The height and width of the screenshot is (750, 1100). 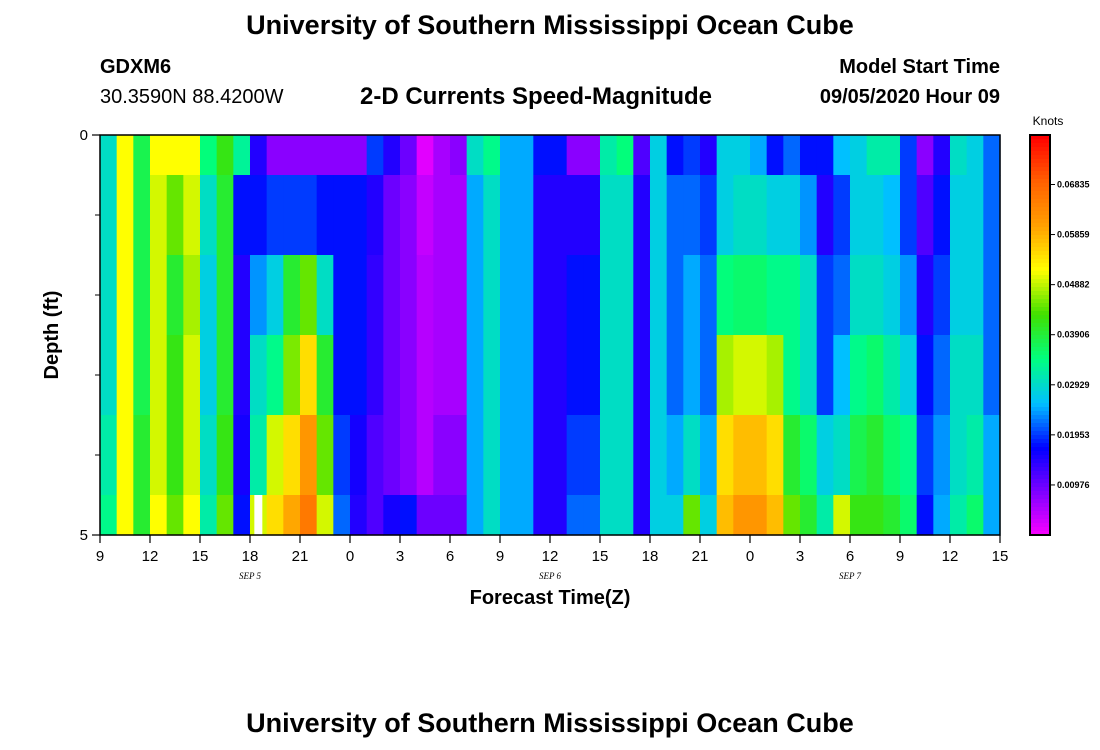 I want to click on x-tick-label: 12, so click(x=150, y=556).